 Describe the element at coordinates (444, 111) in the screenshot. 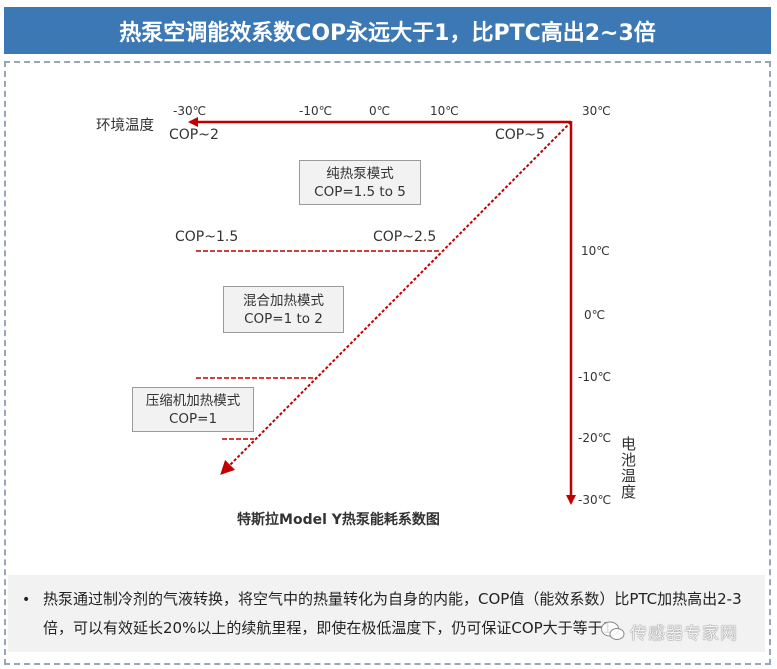

I see `ambient-tick: 10℃` at that location.